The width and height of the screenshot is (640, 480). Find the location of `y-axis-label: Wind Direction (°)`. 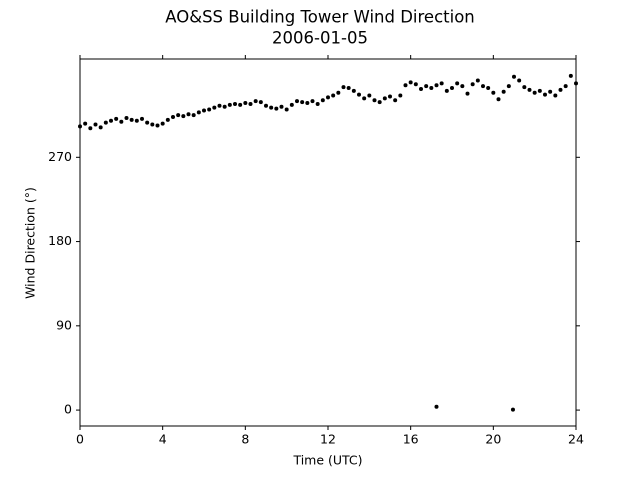

y-axis-label: Wind Direction (°) is located at coordinates (30, 243).